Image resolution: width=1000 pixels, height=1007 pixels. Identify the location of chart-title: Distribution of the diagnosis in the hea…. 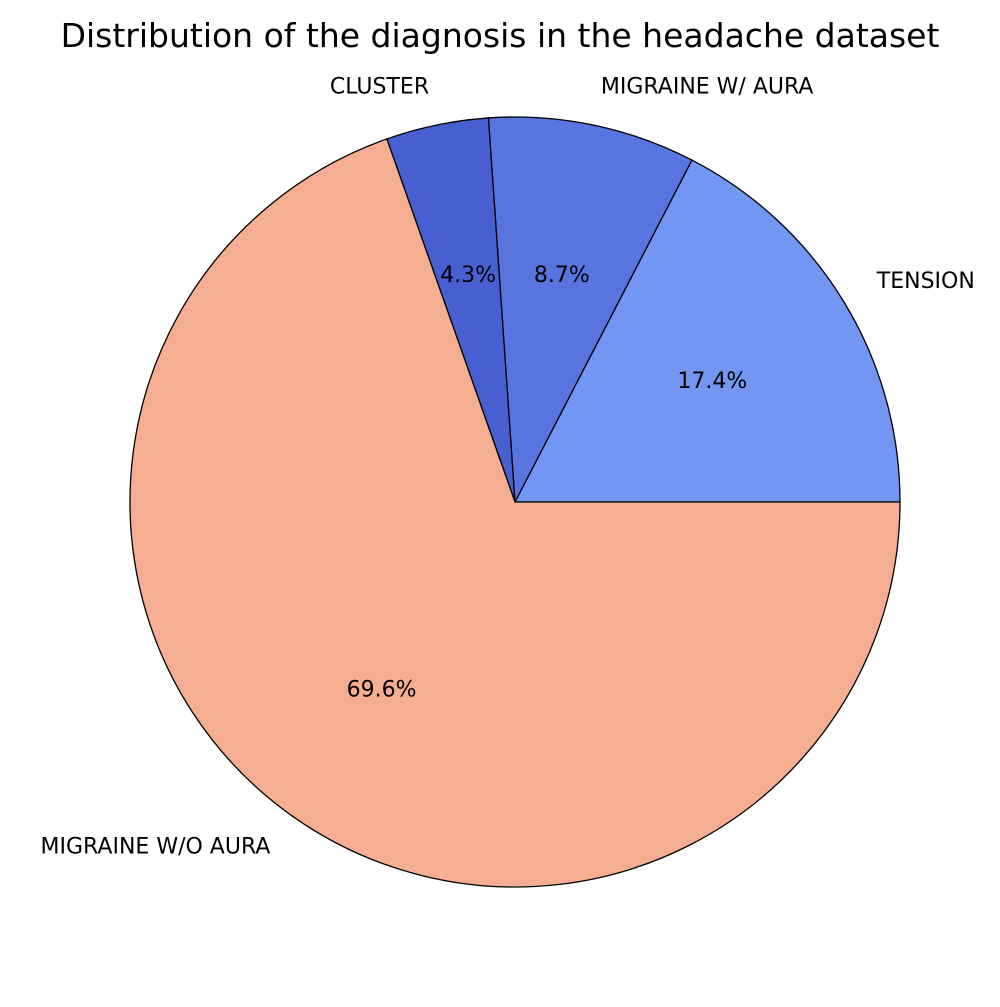
(500, 35).